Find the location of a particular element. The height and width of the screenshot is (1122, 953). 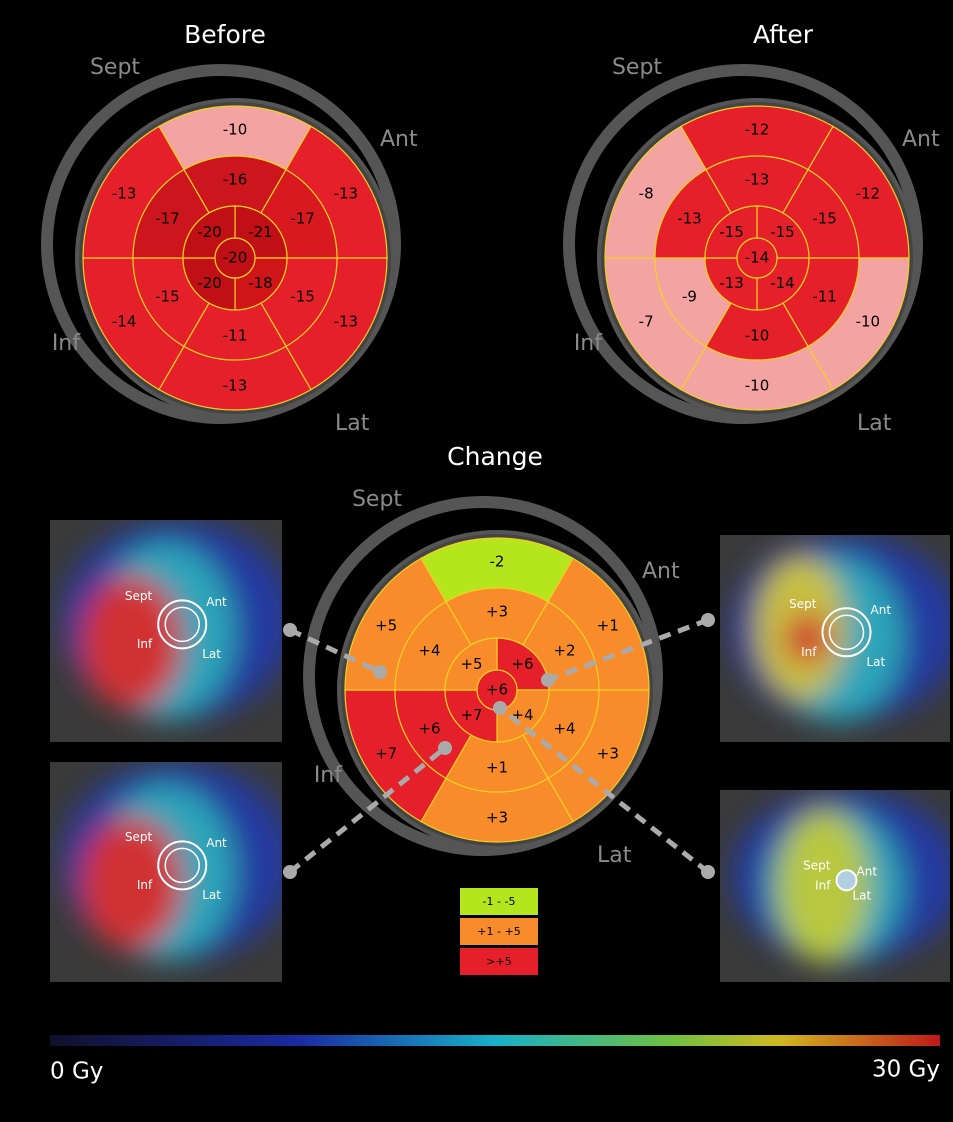

legend-label: >+5 is located at coordinates (498, 961).